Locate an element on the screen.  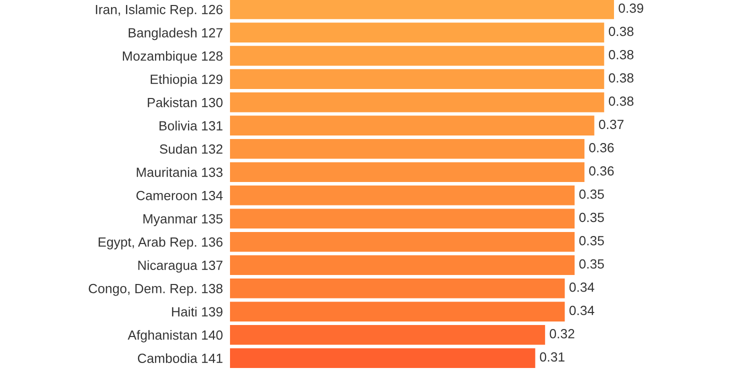
y-tick-label: Afghanistan 140 is located at coordinates (175, 336).